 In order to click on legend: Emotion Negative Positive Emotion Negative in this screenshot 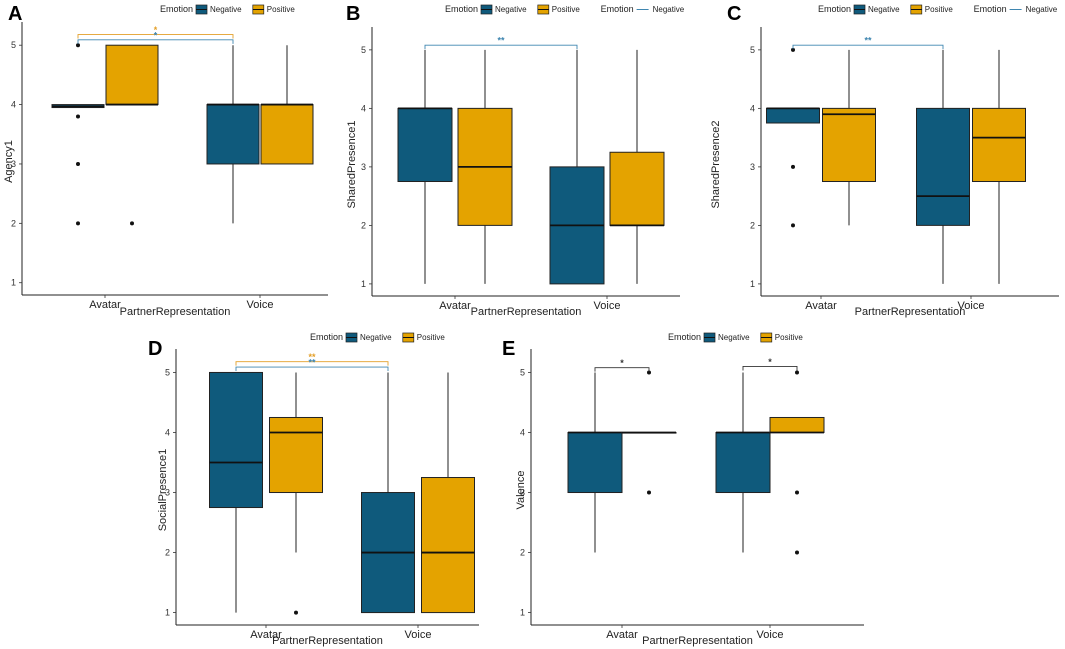, I will do `click(565, 9)`.